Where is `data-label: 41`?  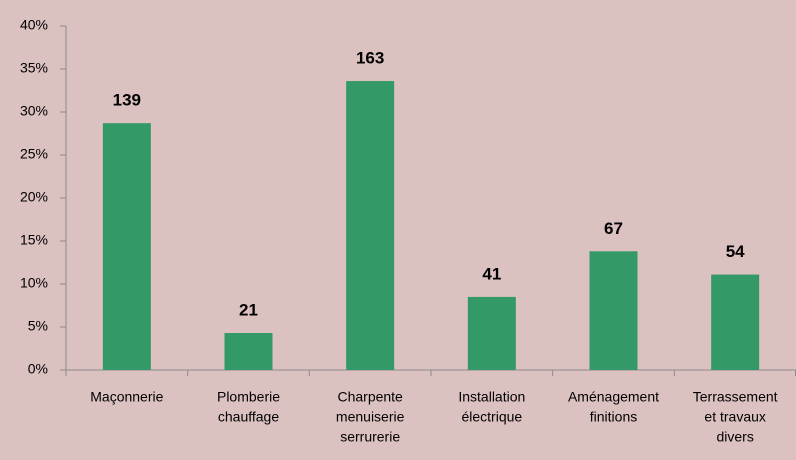
data-label: 41 is located at coordinates (491, 273).